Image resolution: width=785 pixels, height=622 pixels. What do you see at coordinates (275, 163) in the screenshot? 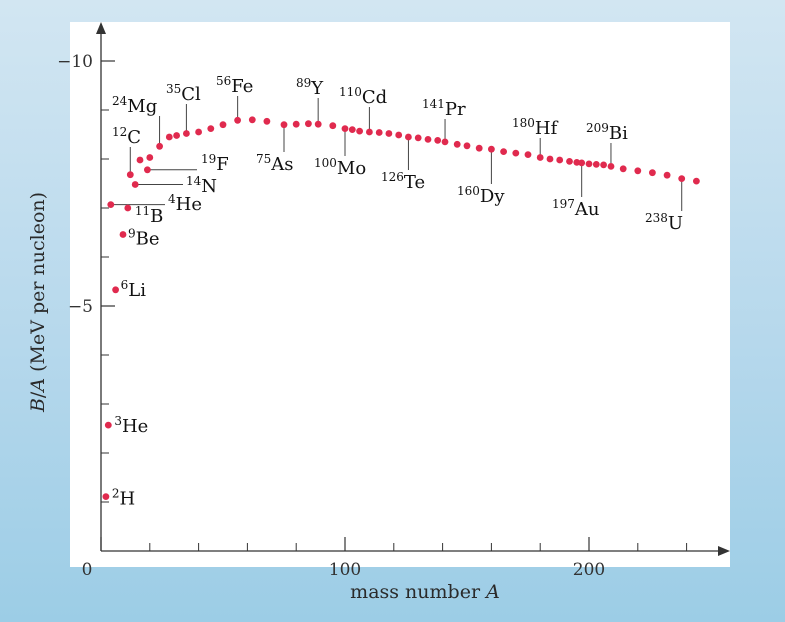
I see `isotope-label-as-75: 75As` at bounding box center [275, 163].